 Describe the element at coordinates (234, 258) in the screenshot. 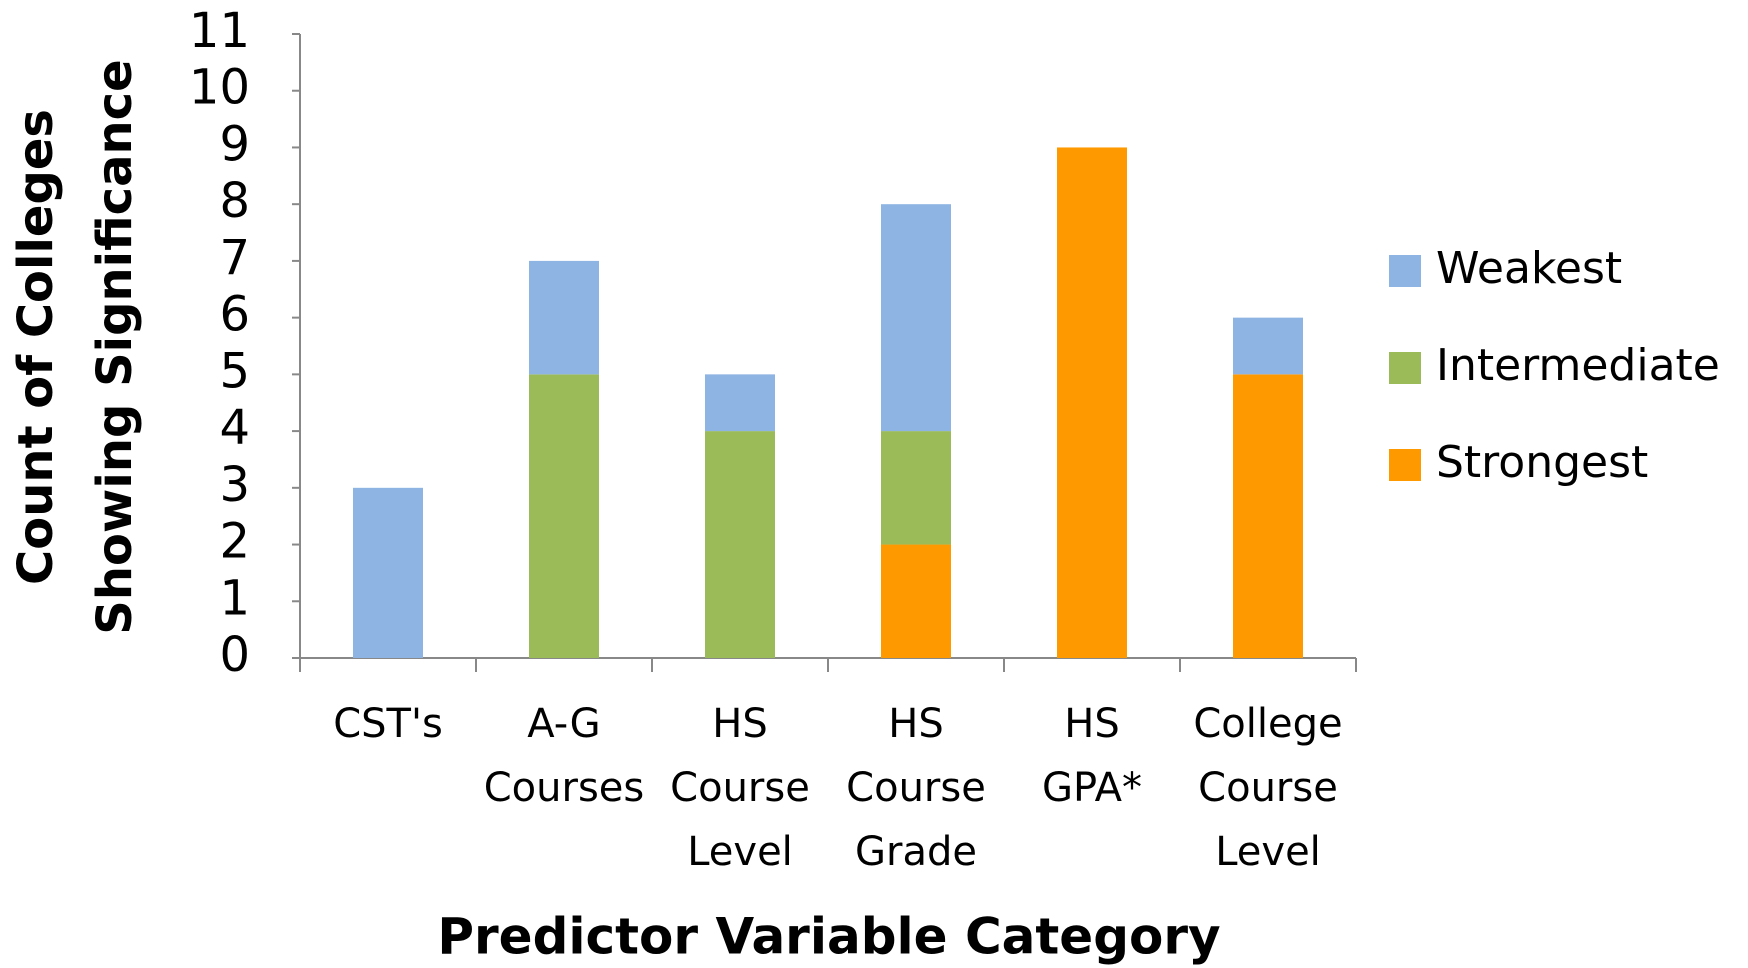

I see `y-tick-label: 7` at that location.